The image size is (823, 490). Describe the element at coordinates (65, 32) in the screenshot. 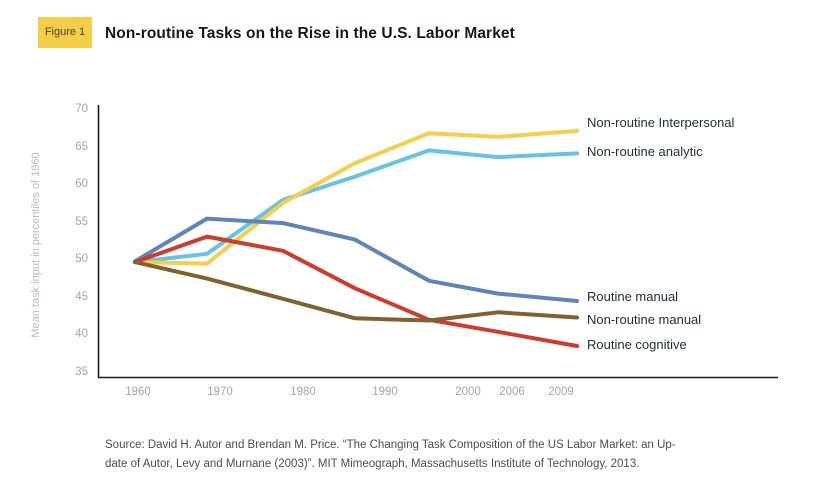

I see `figure-badge: Figure 1` at that location.